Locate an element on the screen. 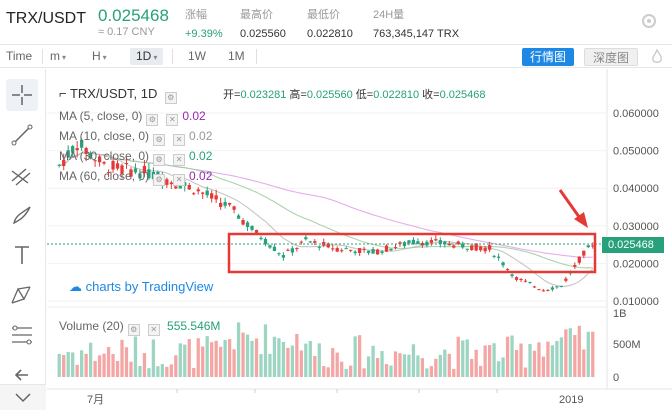 The width and height of the screenshot is (672, 410). crosshair-tool is located at coordinates (22, 95).